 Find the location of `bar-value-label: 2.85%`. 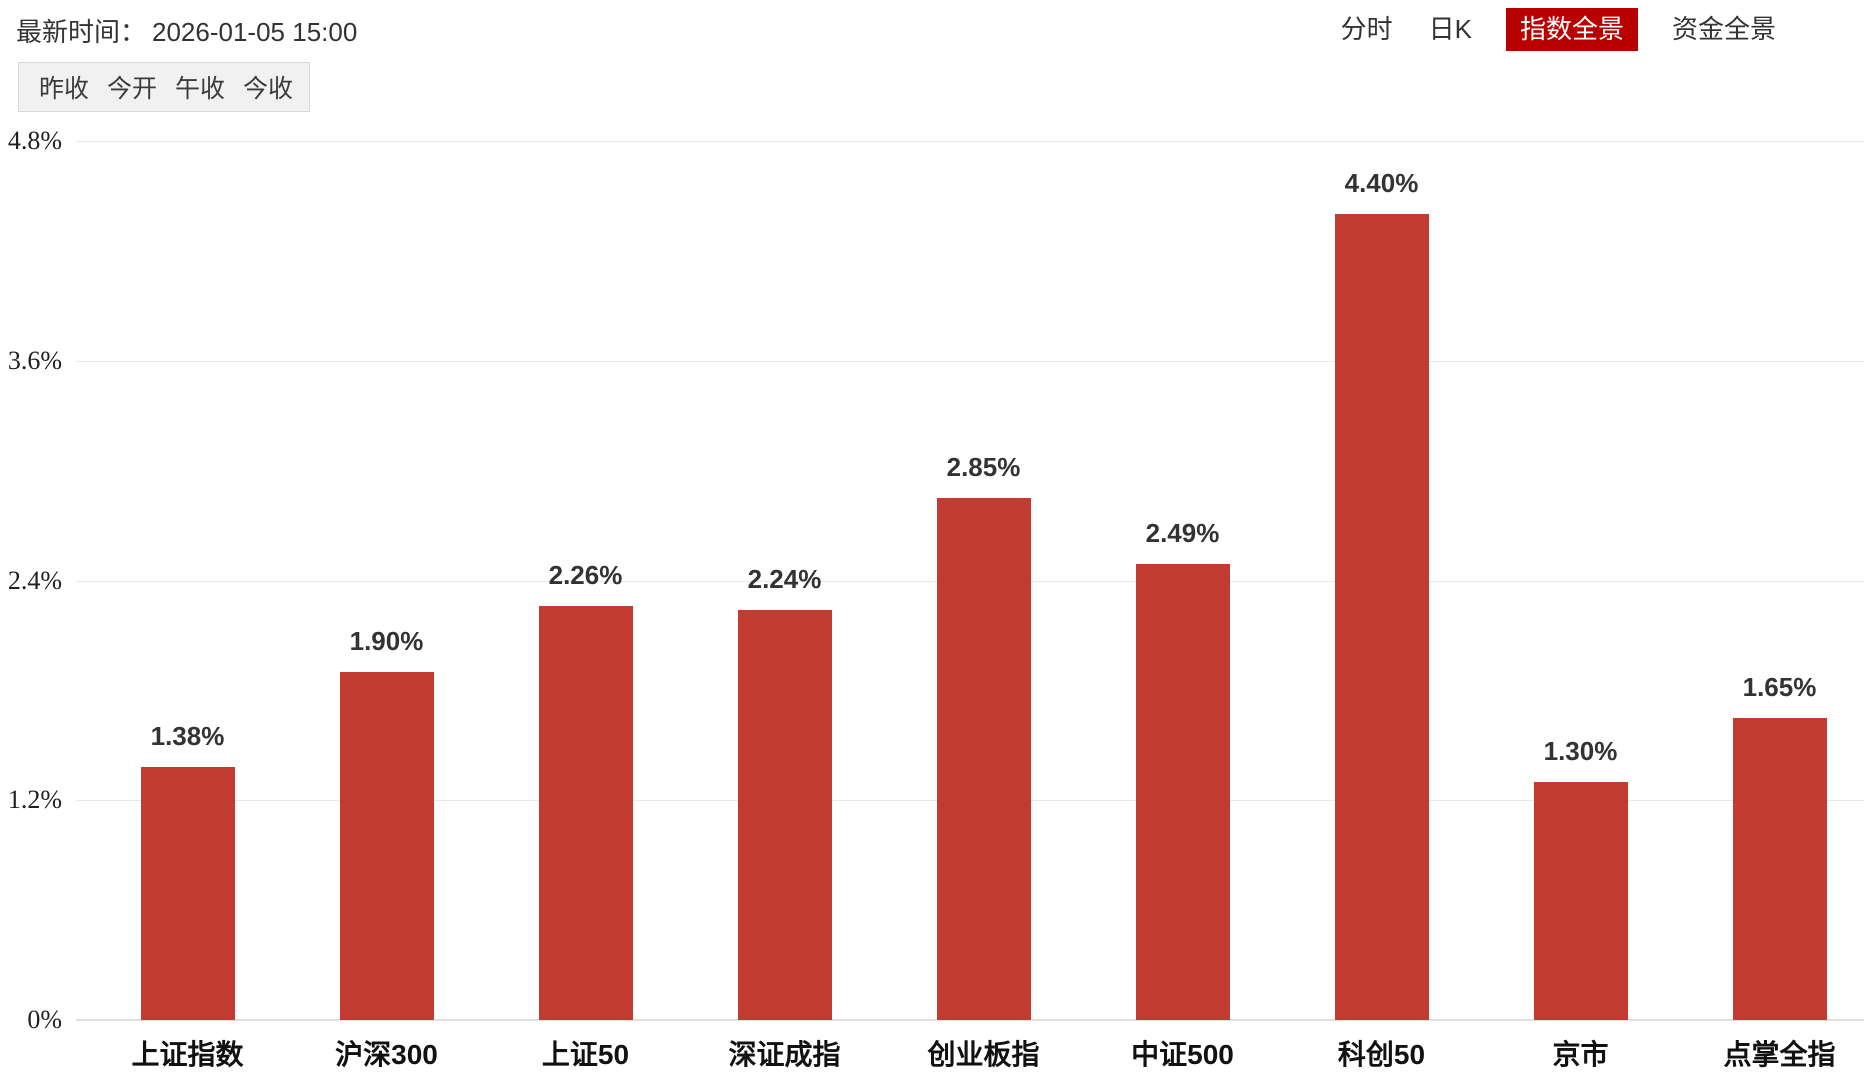

bar-value-label: 2.85% is located at coordinates (983, 467).